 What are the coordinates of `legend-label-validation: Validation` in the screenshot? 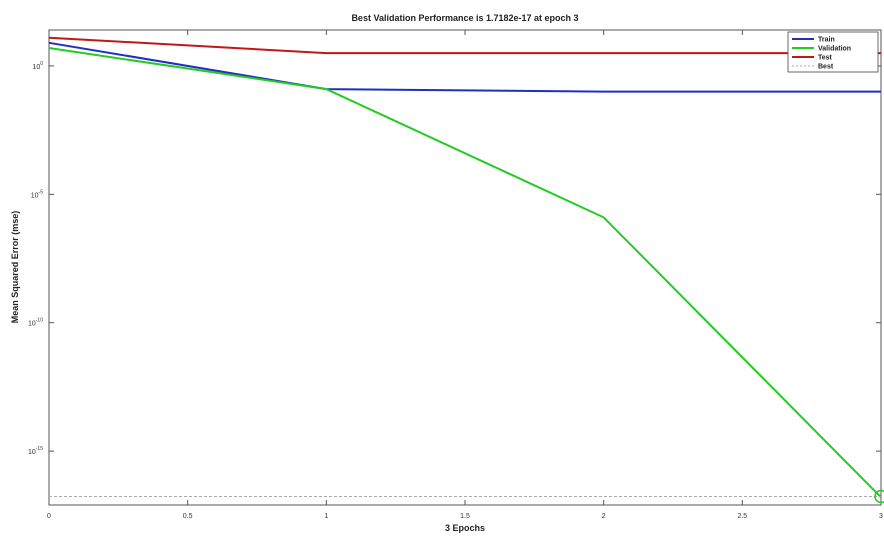 It's located at (834, 49).